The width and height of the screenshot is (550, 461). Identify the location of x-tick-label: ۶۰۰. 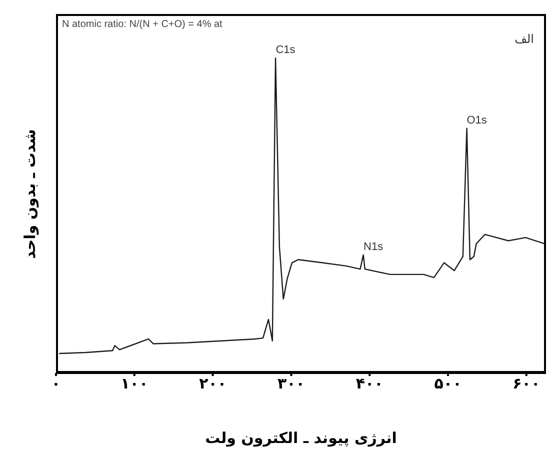
(526, 383).